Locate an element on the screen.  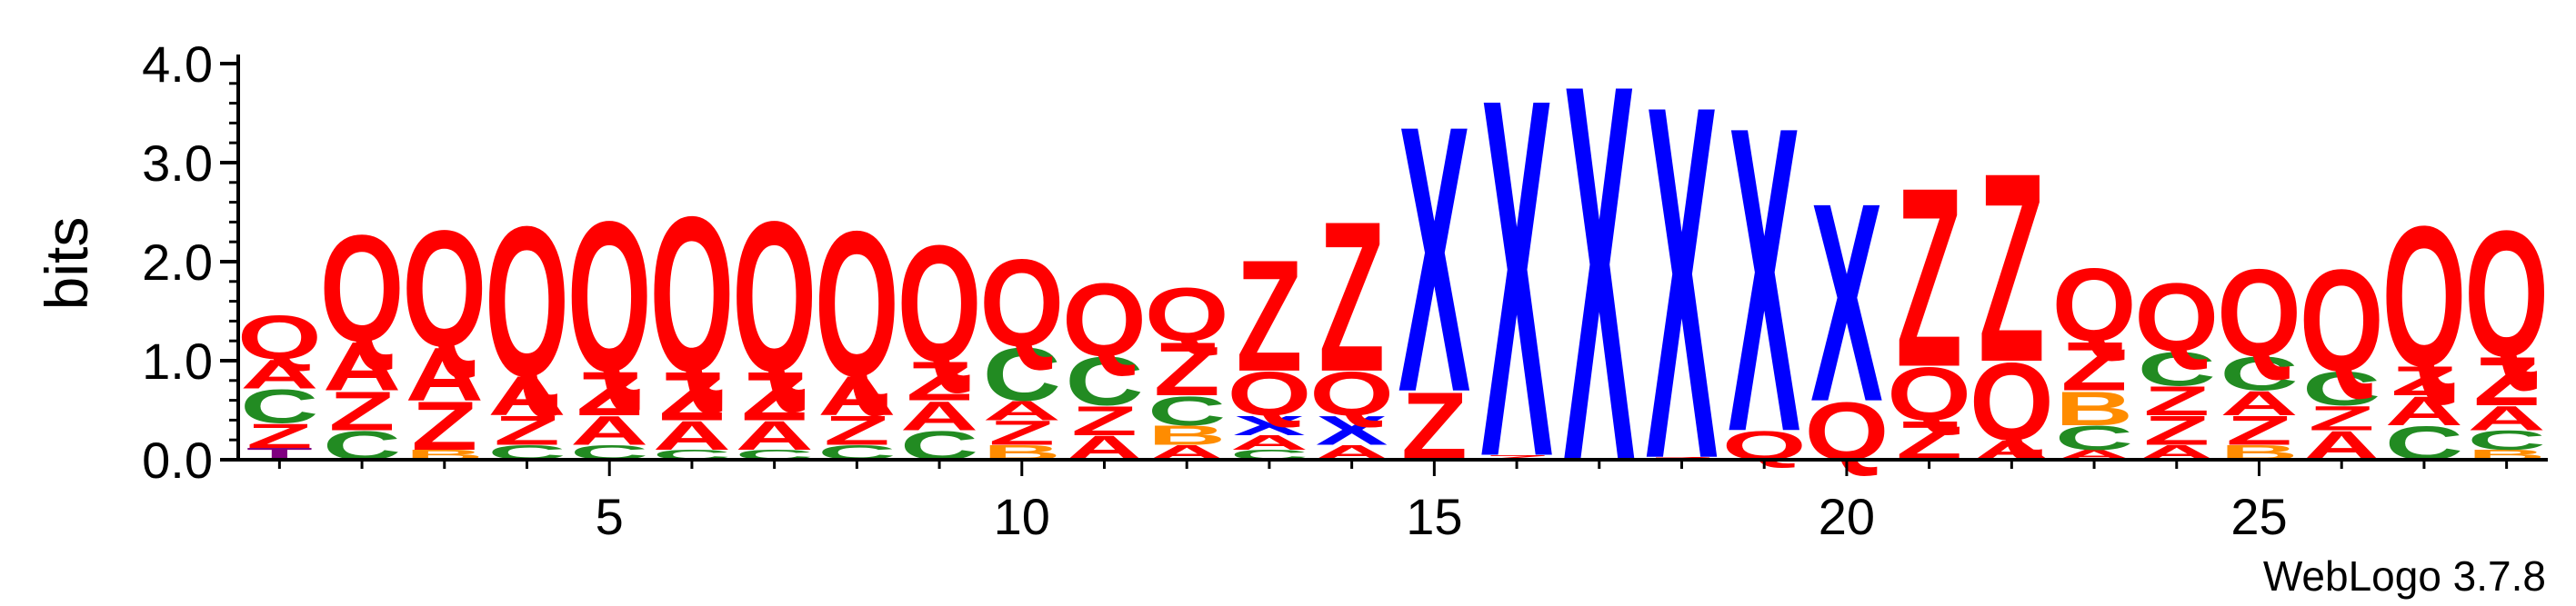
x-tick-label: 25 is located at coordinates (2258, 516).